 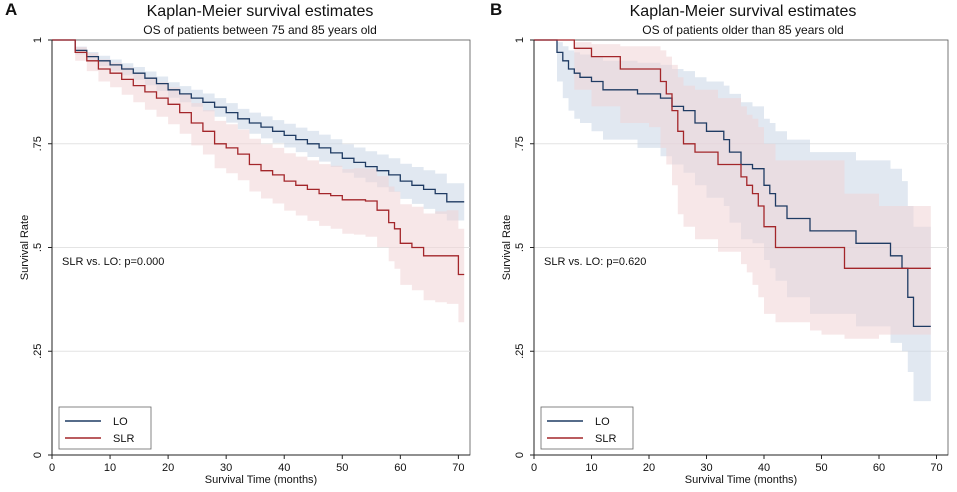 I want to click on panel-b-letter: B, so click(x=496, y=9).